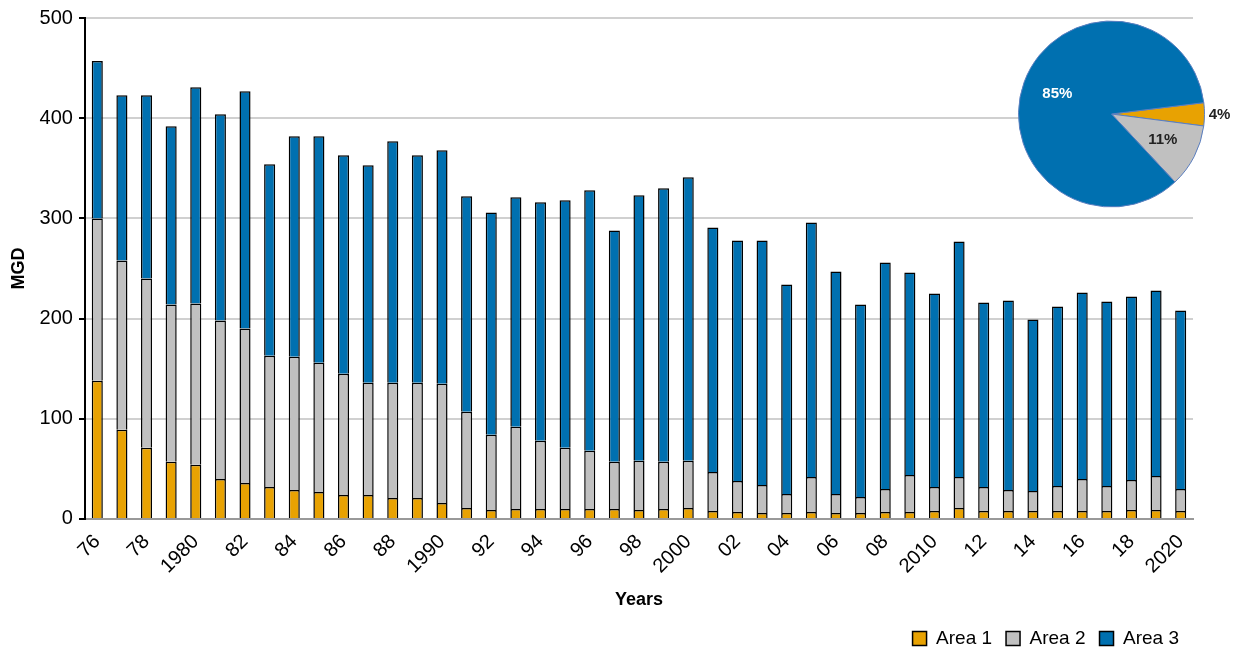 Image resolution: width=1243 pixels, height=658 pixels. I want to click on legend-label: Area 3, so click(1151, 637).